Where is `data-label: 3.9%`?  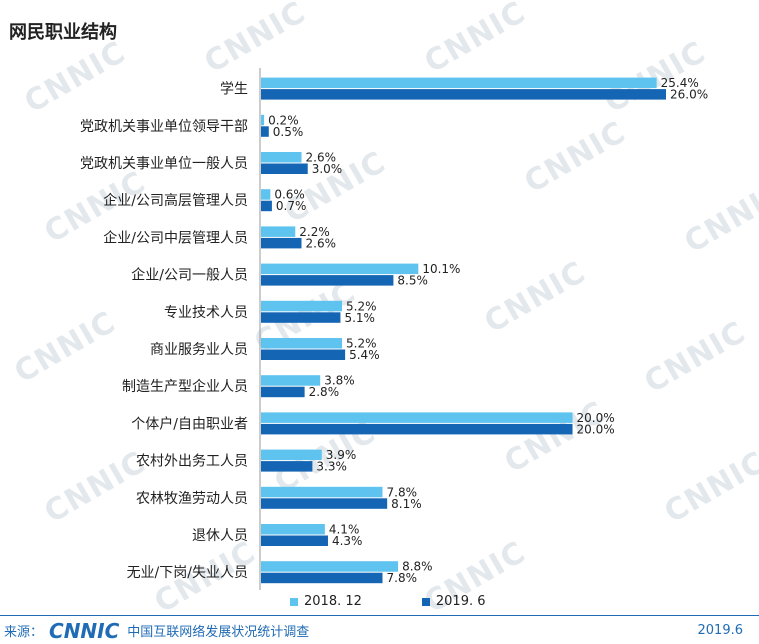 data-label: 3.9% is located at coordinates (341, 455).